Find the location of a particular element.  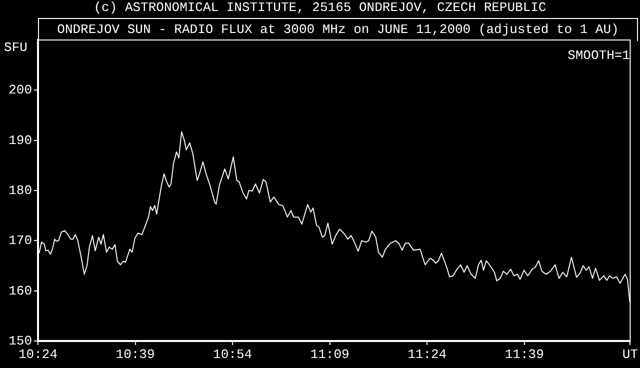

y-tick-label: 170 is located at coordinates (20, 240).